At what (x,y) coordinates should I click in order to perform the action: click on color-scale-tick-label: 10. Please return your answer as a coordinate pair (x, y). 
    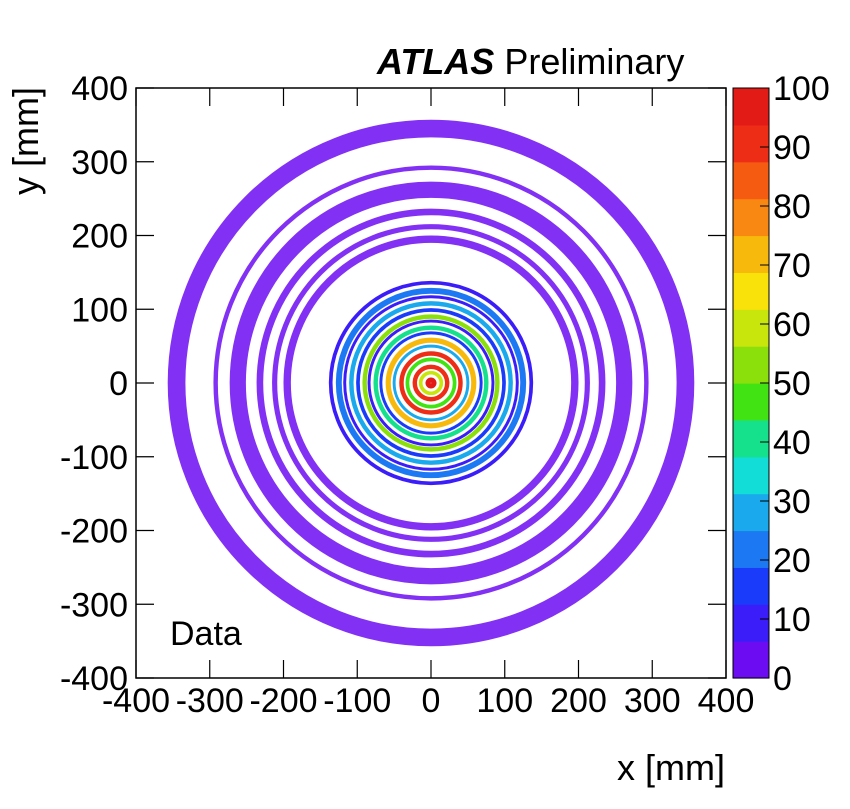
    Looking at the image, I should click on (792, 620).